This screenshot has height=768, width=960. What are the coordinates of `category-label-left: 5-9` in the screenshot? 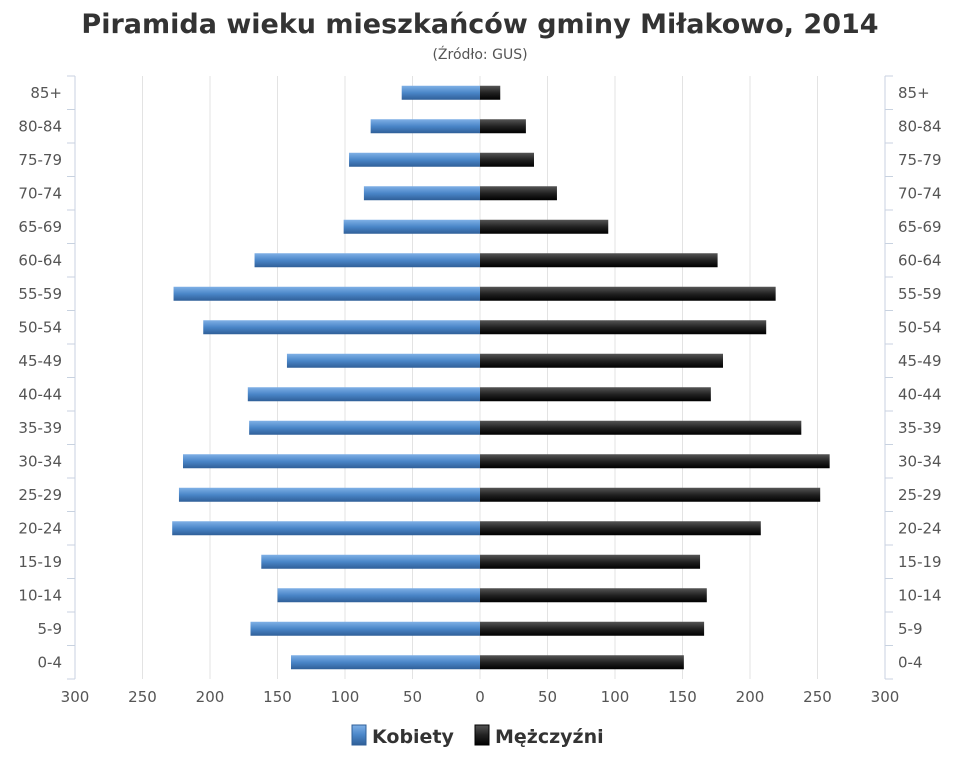 It's located at (50, 629).